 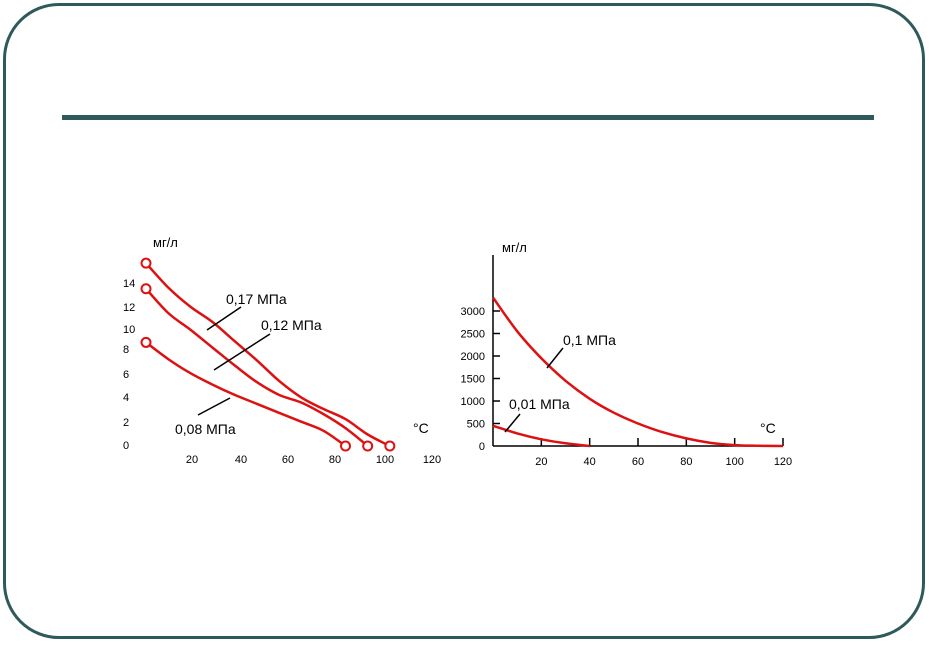 What do you see at coordinates (205, 429) in the screenshot?
I see `series-label-2: 0,08 МПа` at bounding box center [205, 429].